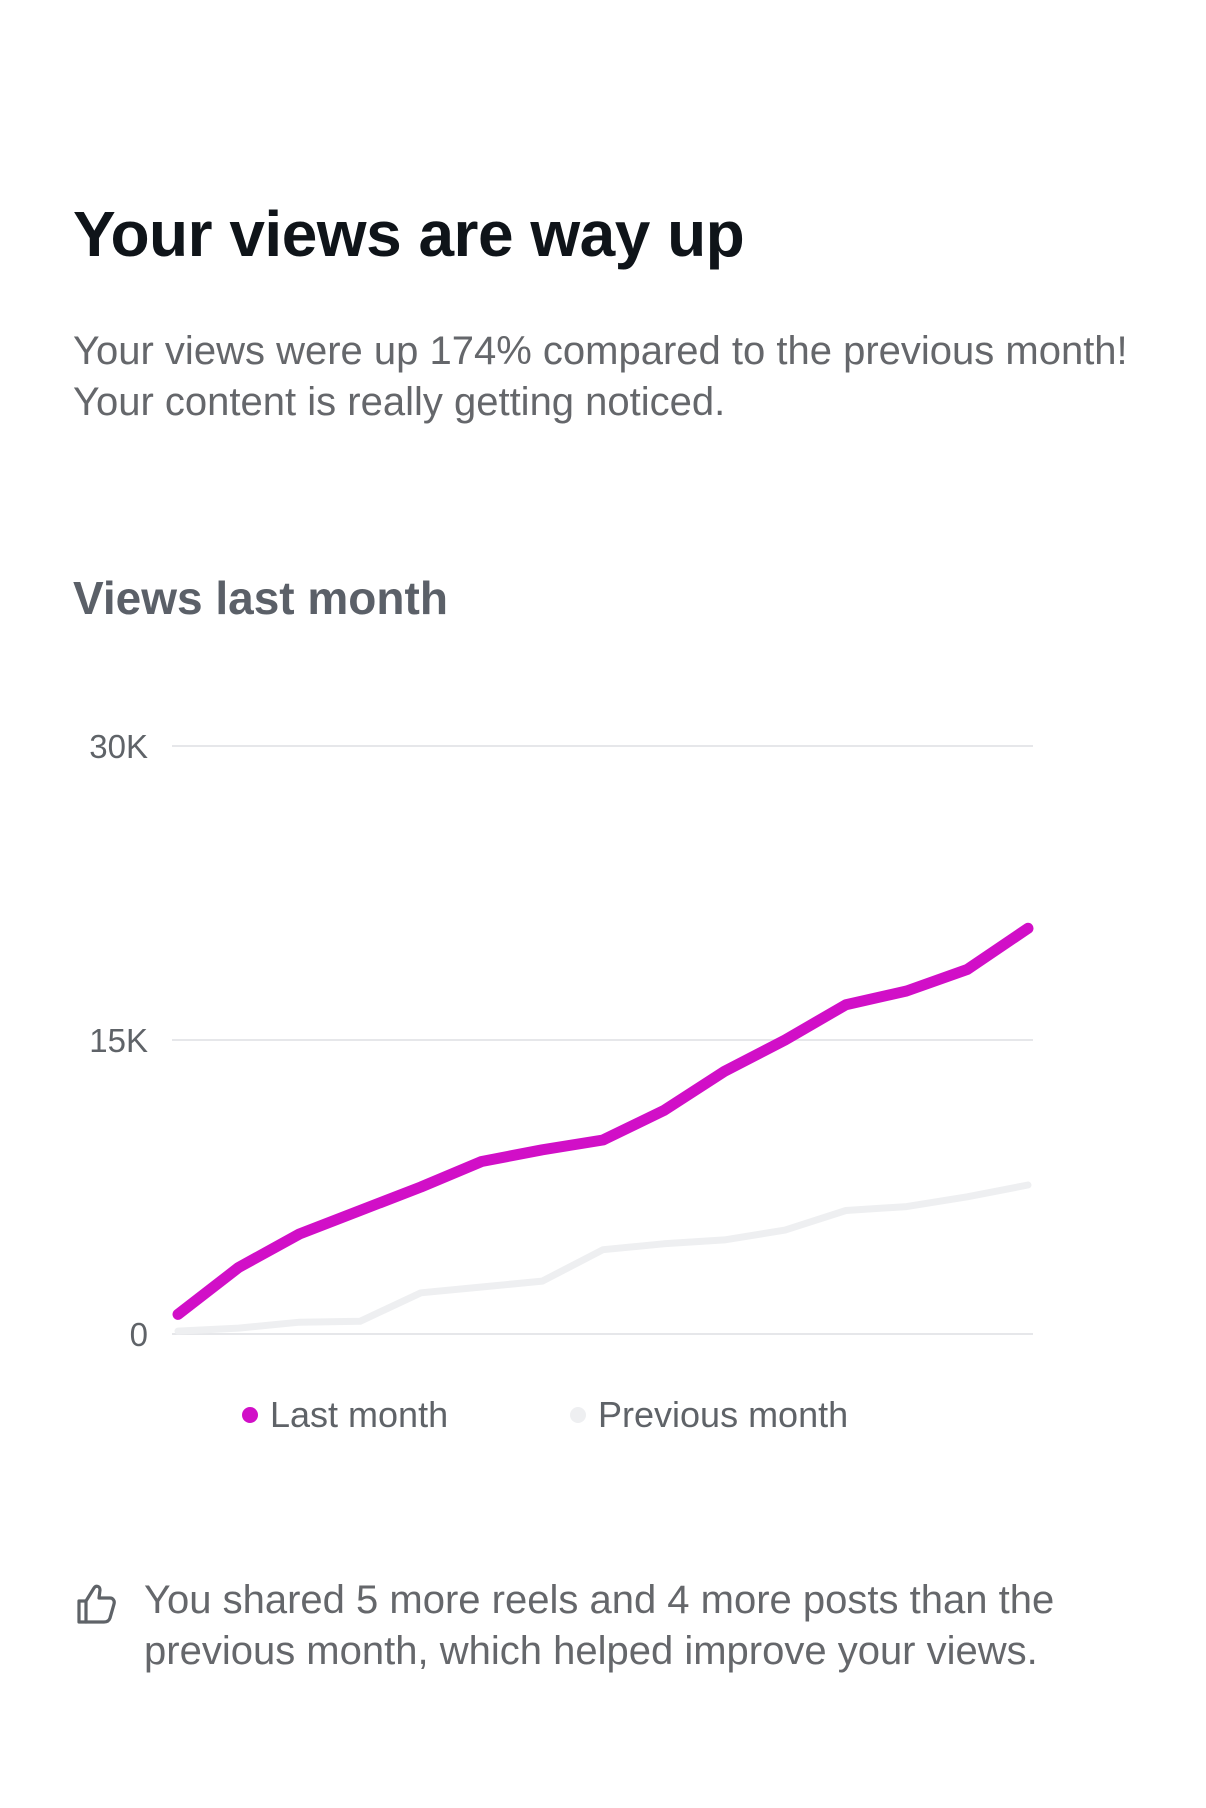 This screenshot has height=1808, width=1206. What do you see at coordinates (118, 746) in the screenshot?
I see `y-tick-label: 30K` at bounding box center [118, 746].